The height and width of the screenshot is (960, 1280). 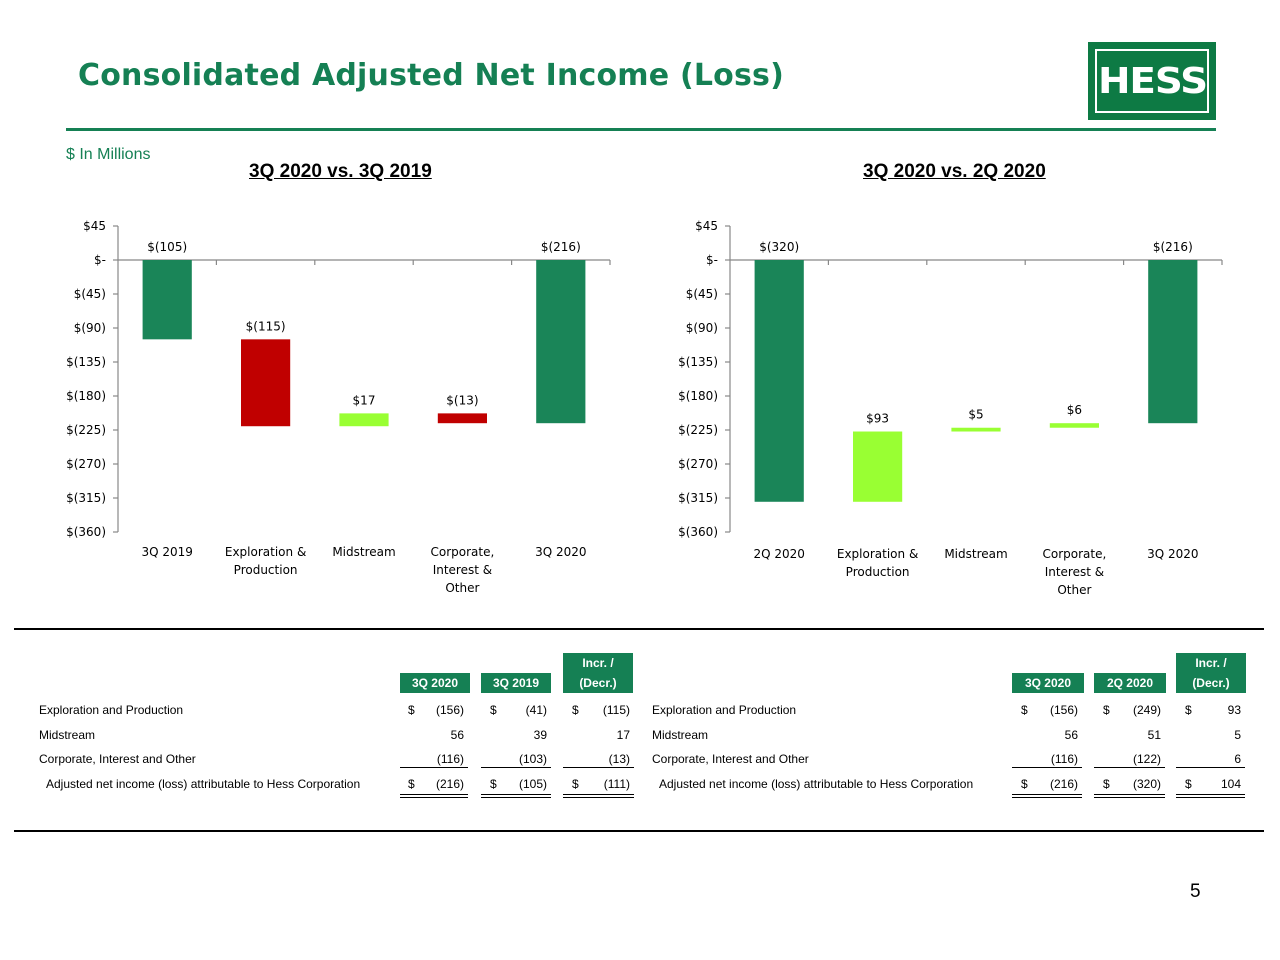 What do you see at coordinates (779, 247) in the screenshot?
I see `right-chart-data-label: $(320)` at bounding box center [779, 247].